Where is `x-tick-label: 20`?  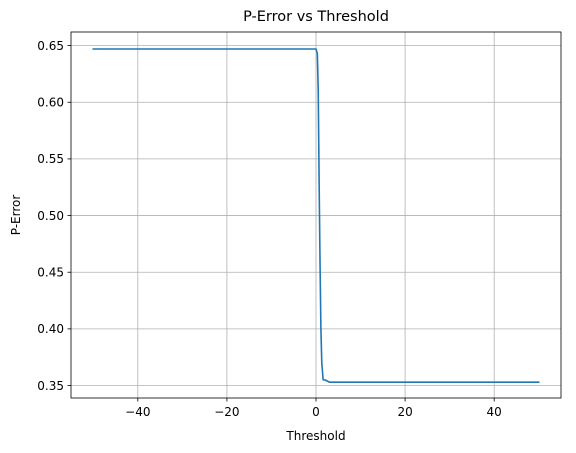
x-tick-label: 20 is located at coordinates (404, 412).